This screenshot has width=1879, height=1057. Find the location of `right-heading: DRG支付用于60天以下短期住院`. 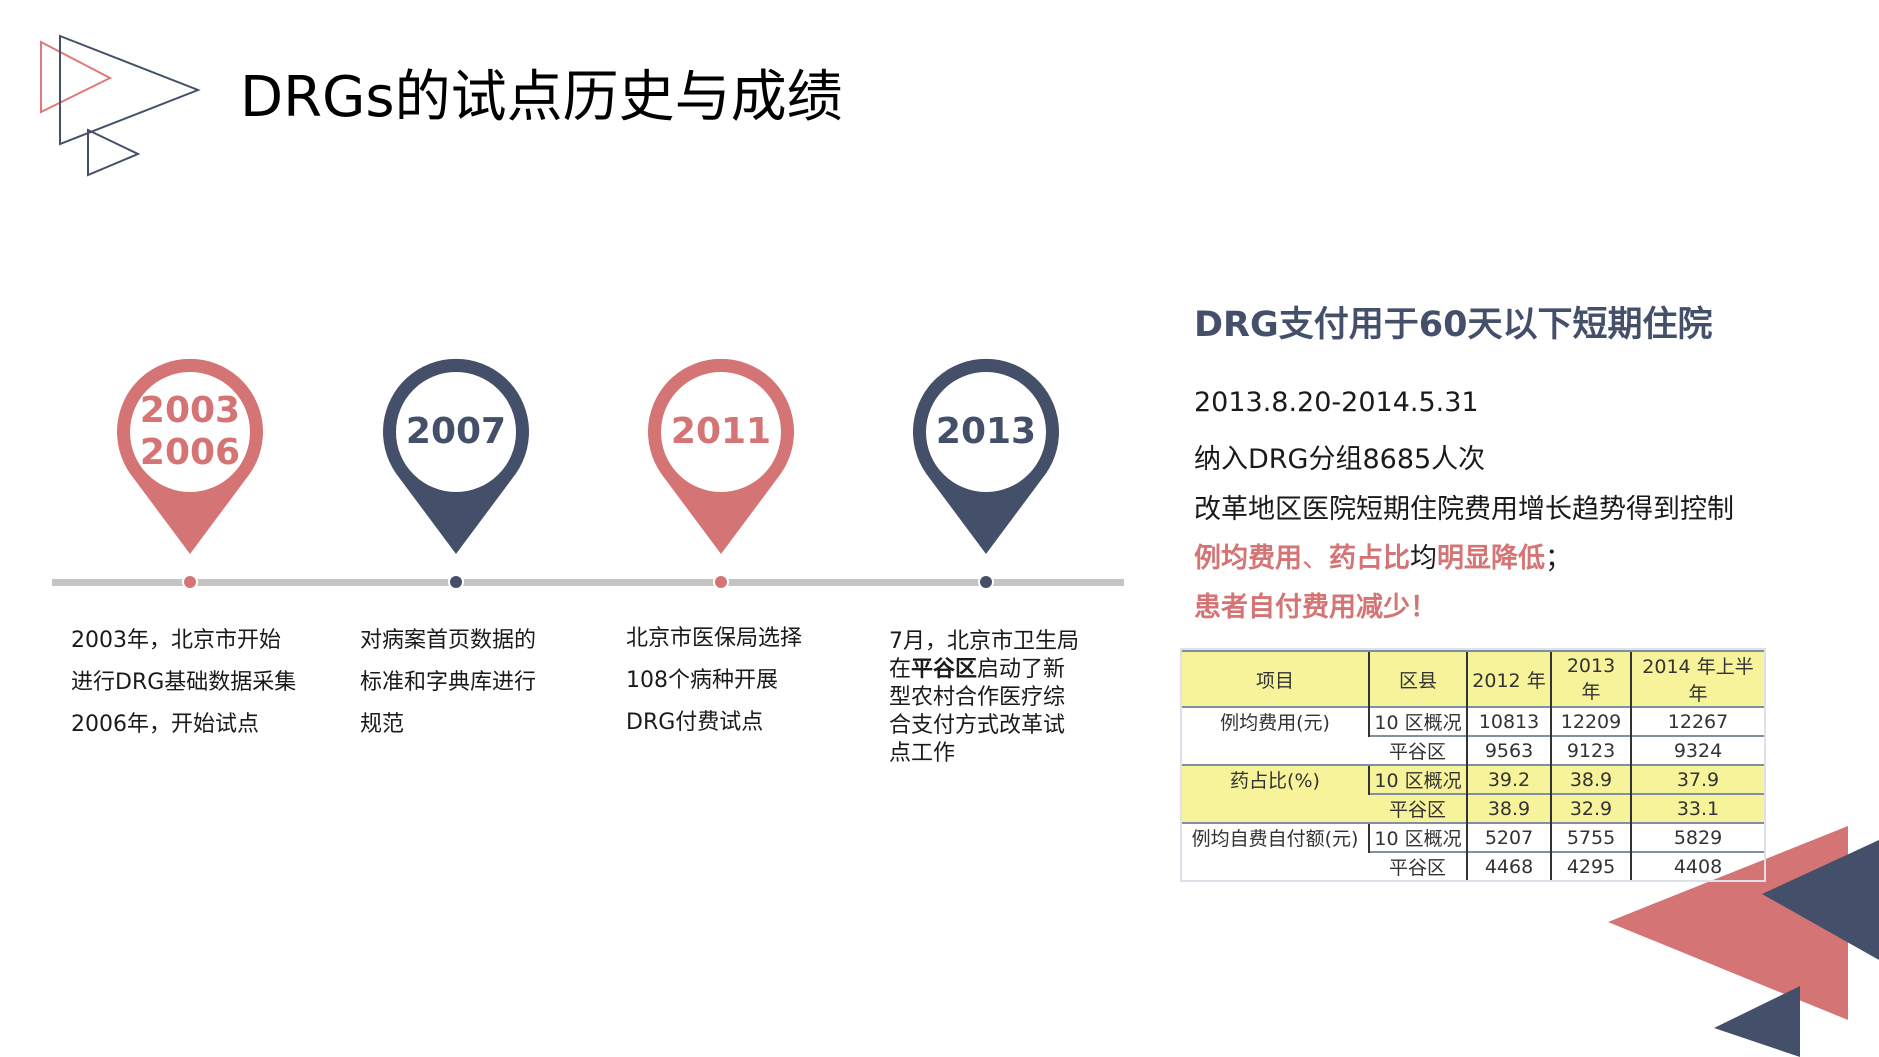

right-heading: DRG支付用于60天以下短期住院 is located at coordinates (1453, 325).